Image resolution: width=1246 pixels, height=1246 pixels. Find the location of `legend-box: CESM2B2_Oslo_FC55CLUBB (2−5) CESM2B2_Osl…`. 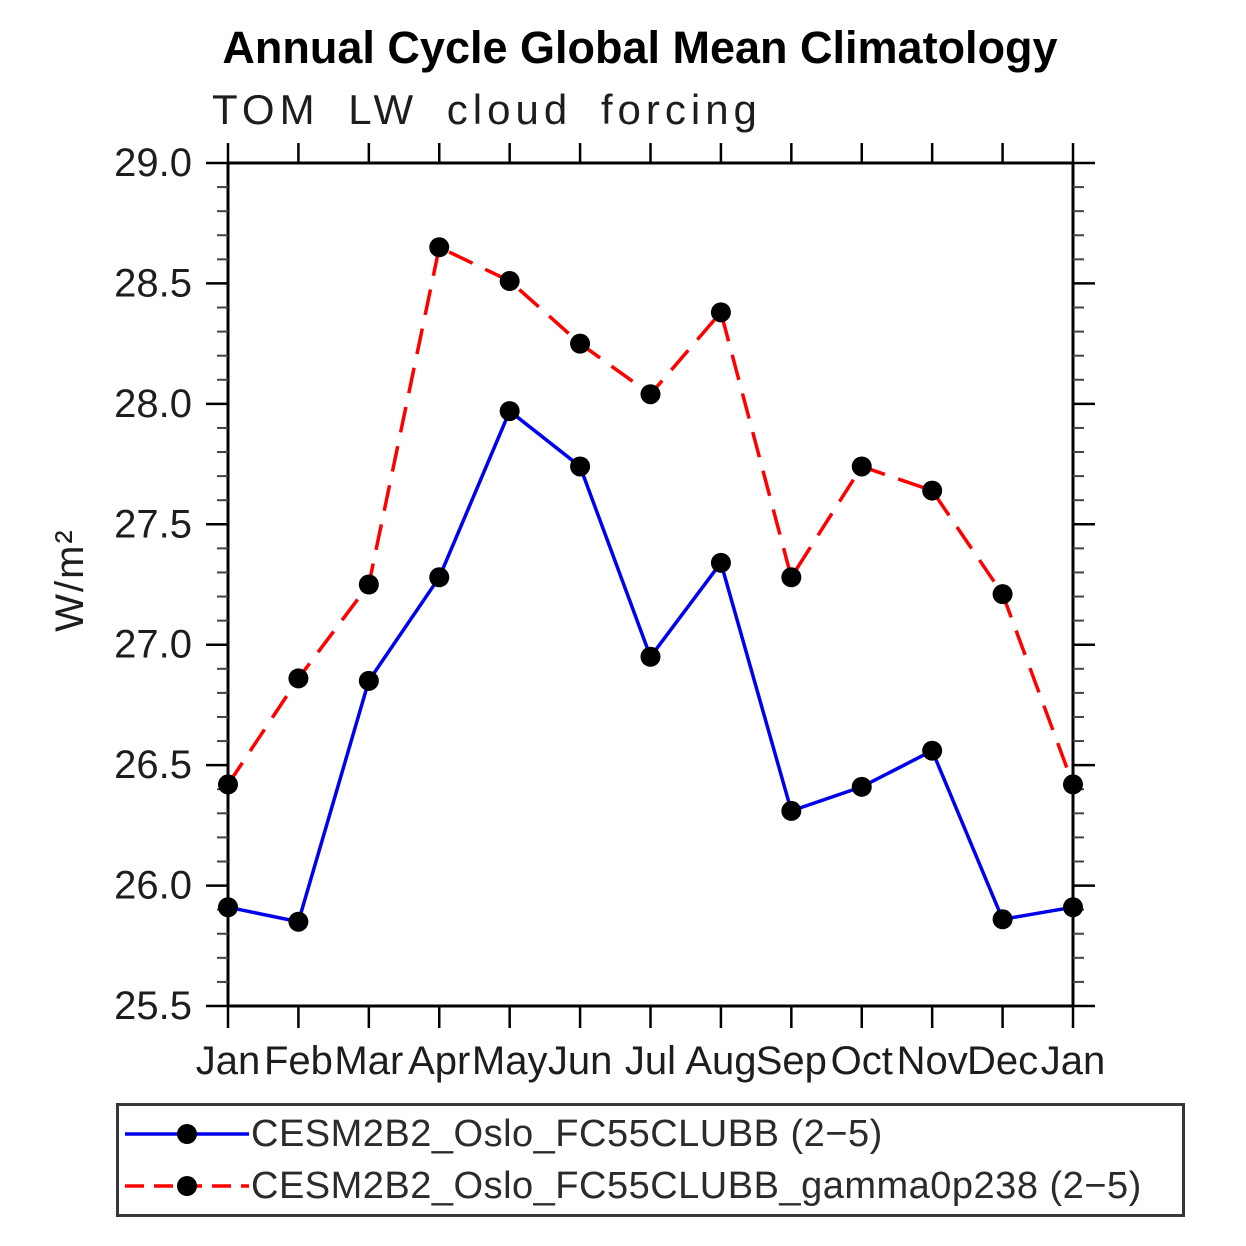

legend-box: CESM2B2_Oslo_FC55CLUBB (2−5) CESM2B2_Osl… is located at coordinates (650, 1160).